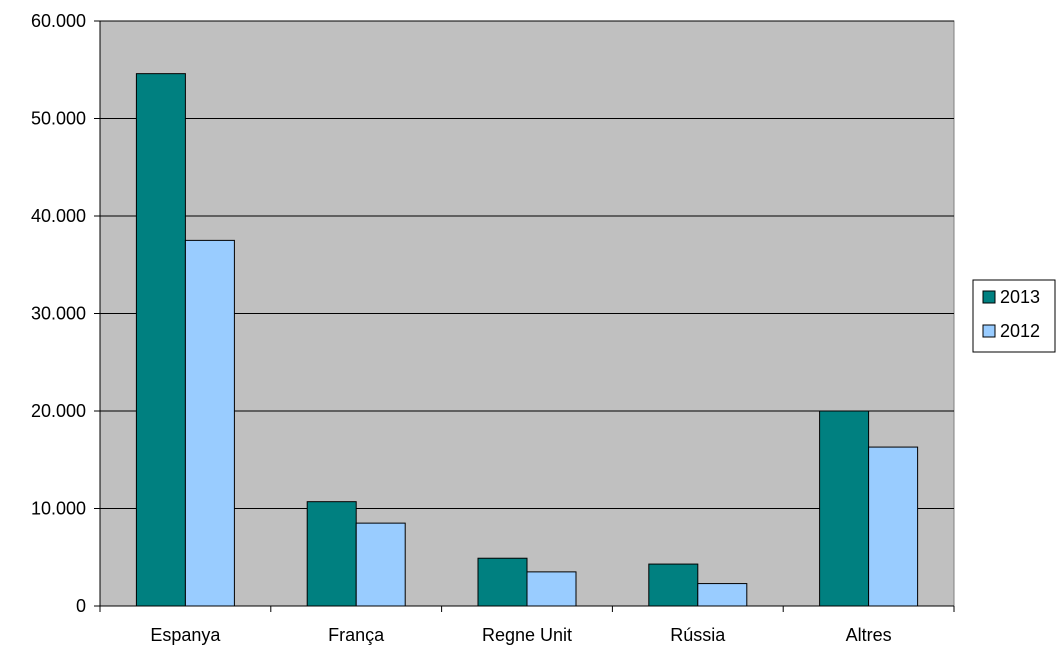 The image size is (1061, 653). I want to click on x-tick-label: Rússia, so click(698, 635).